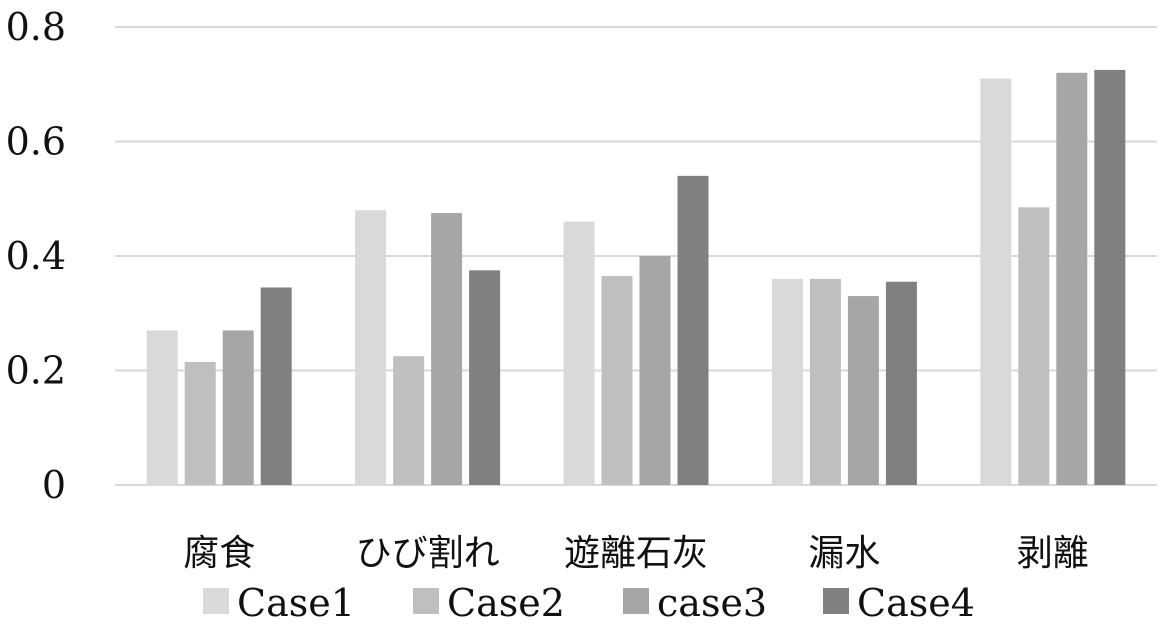 Image resolution: width=1167 pixels, height=630 pixels. What do you see at coordinates (219, 553) in the screenshot?
I see `x-category-label: 腐食` at bounding box center [219, 553].